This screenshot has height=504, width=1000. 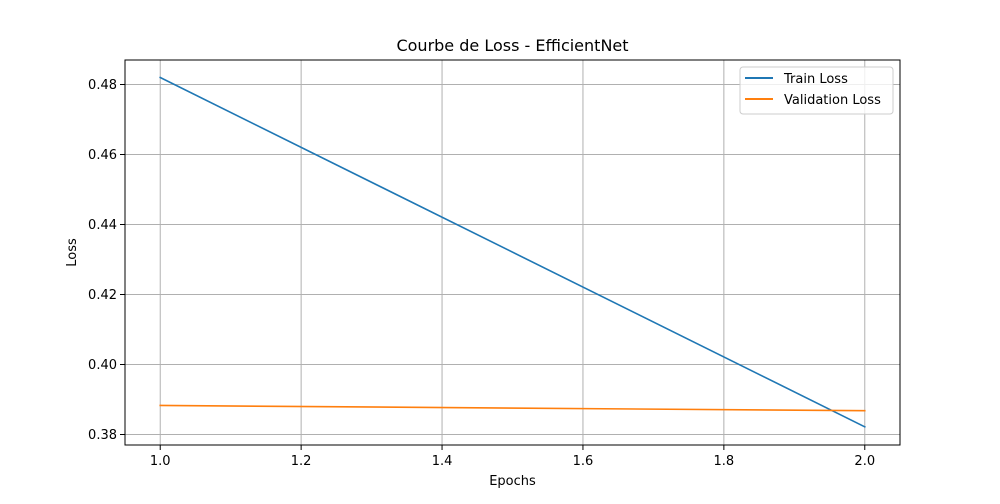 What do you see at coordinates (301, 461) in the screenshot?
I see `x-tick-label: 1.2` at bounding box center [301, 461].